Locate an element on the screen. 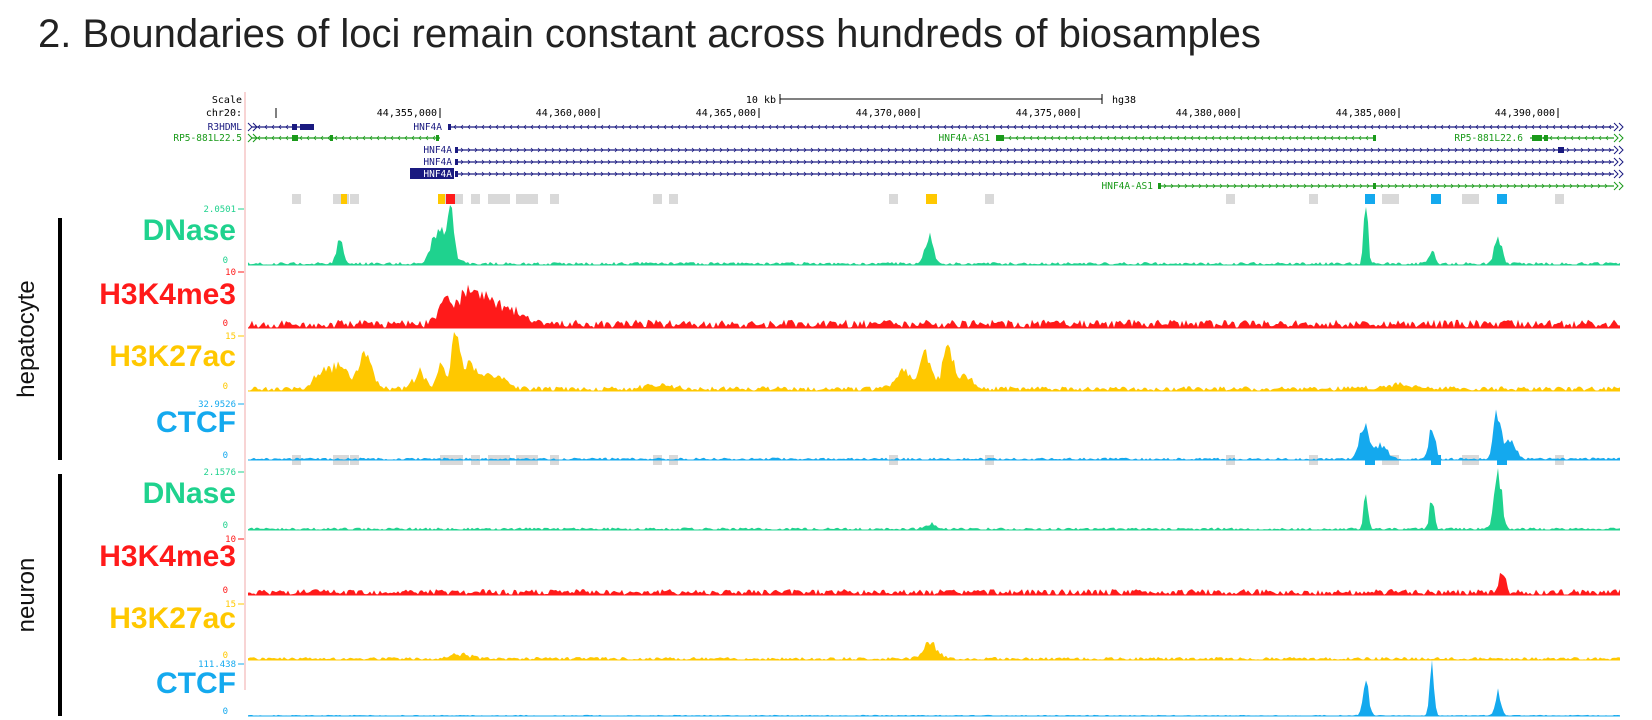 This screenshot has height=720, width=1652. position-label: 44,385,000 is located at coordinates (1366, 113).